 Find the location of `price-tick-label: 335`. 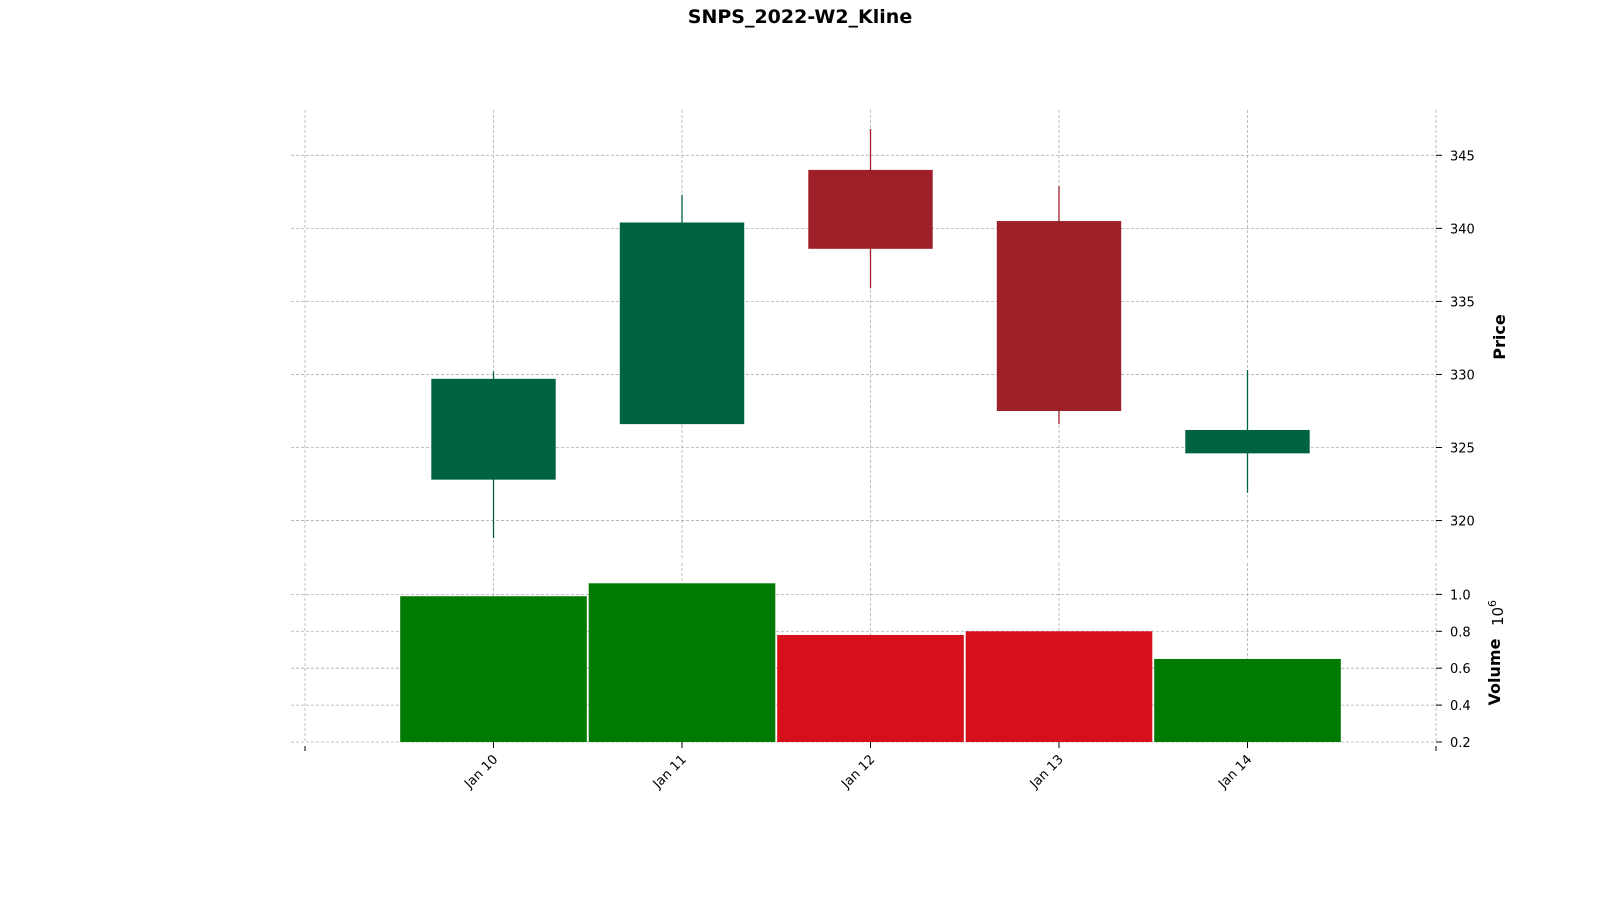

price-tick-label: 335 is located at coordinates (1462, 302).